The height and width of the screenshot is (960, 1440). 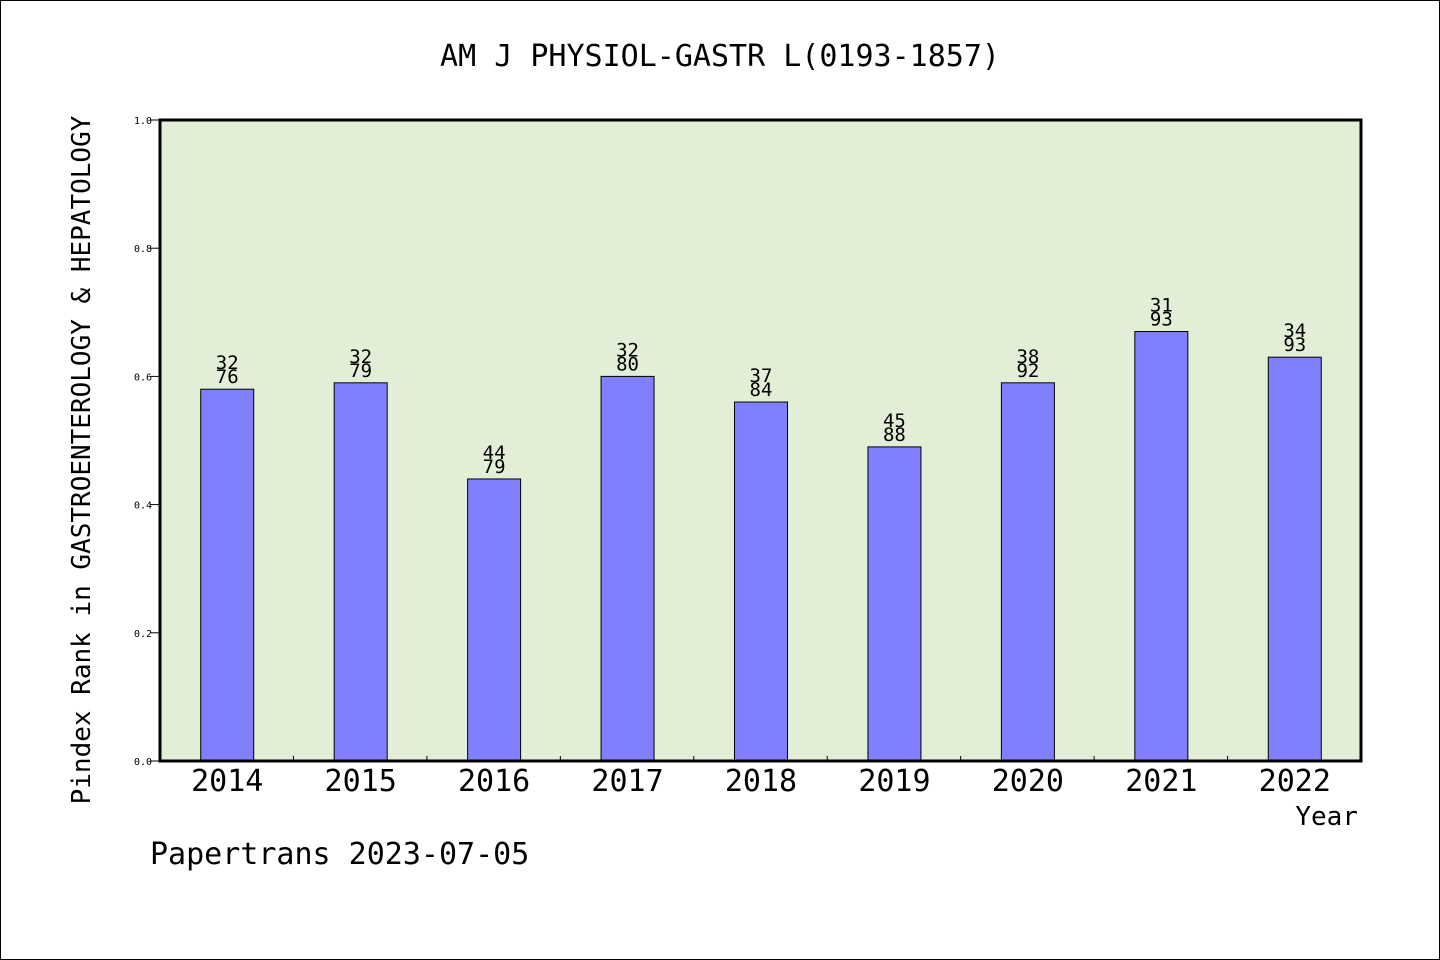 I want to click on bar-2015, so click(x=360, y=572).